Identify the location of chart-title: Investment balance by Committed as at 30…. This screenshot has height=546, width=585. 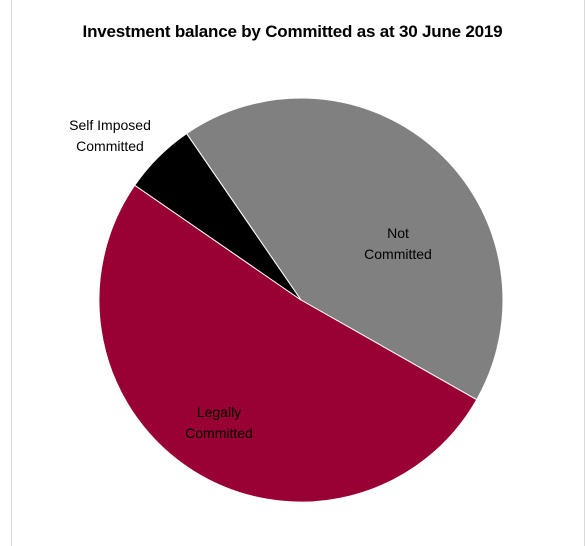
(292, 31).